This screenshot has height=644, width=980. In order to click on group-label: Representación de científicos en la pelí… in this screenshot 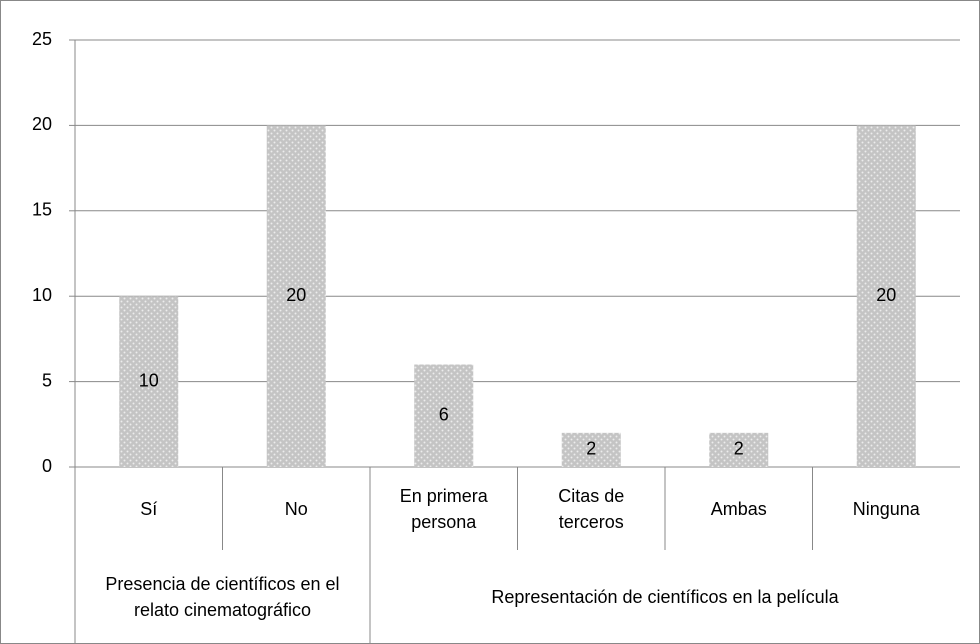, I will do `click(665, 597)`.